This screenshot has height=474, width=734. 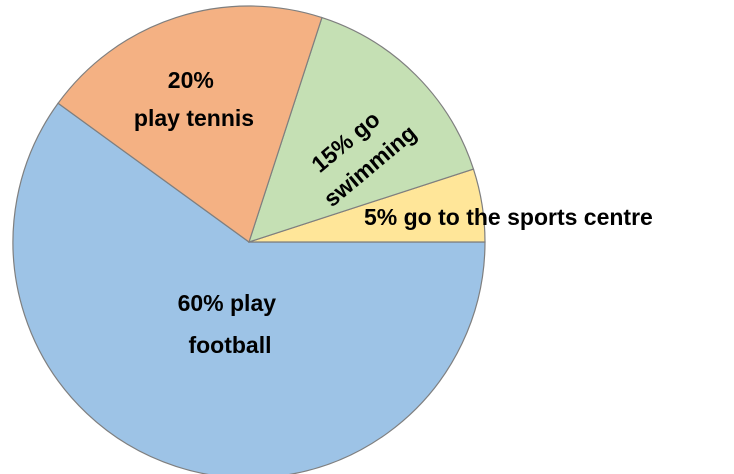 I want to click on slice-label-tennis: 20% play tennis, so click(x=194, y=99).